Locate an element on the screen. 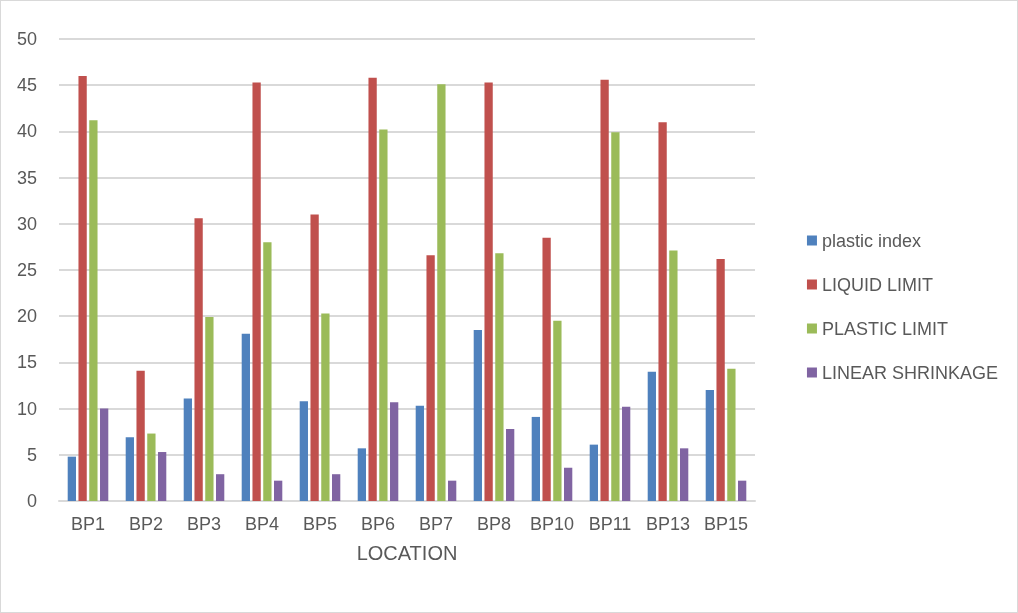 This screenshot has width=1018, height=613. x-tick-label: BP2 is located at coordinates (146, 524).